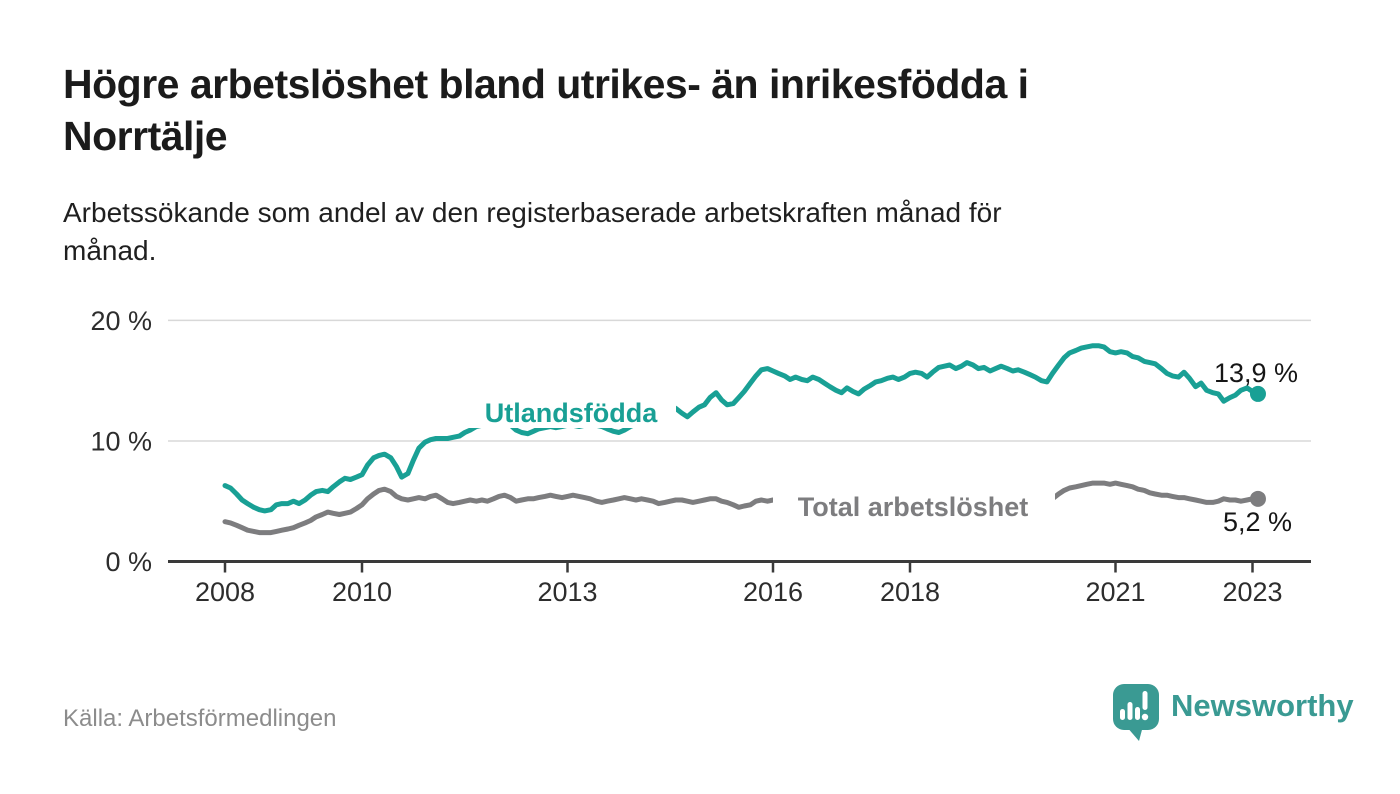 The height and width of the screenshot is (794, 1400). Describe the element at coordinates (200, 718) in the screenshot. I see `source-label: Källa: Arbetsförmedlingen` at that location.